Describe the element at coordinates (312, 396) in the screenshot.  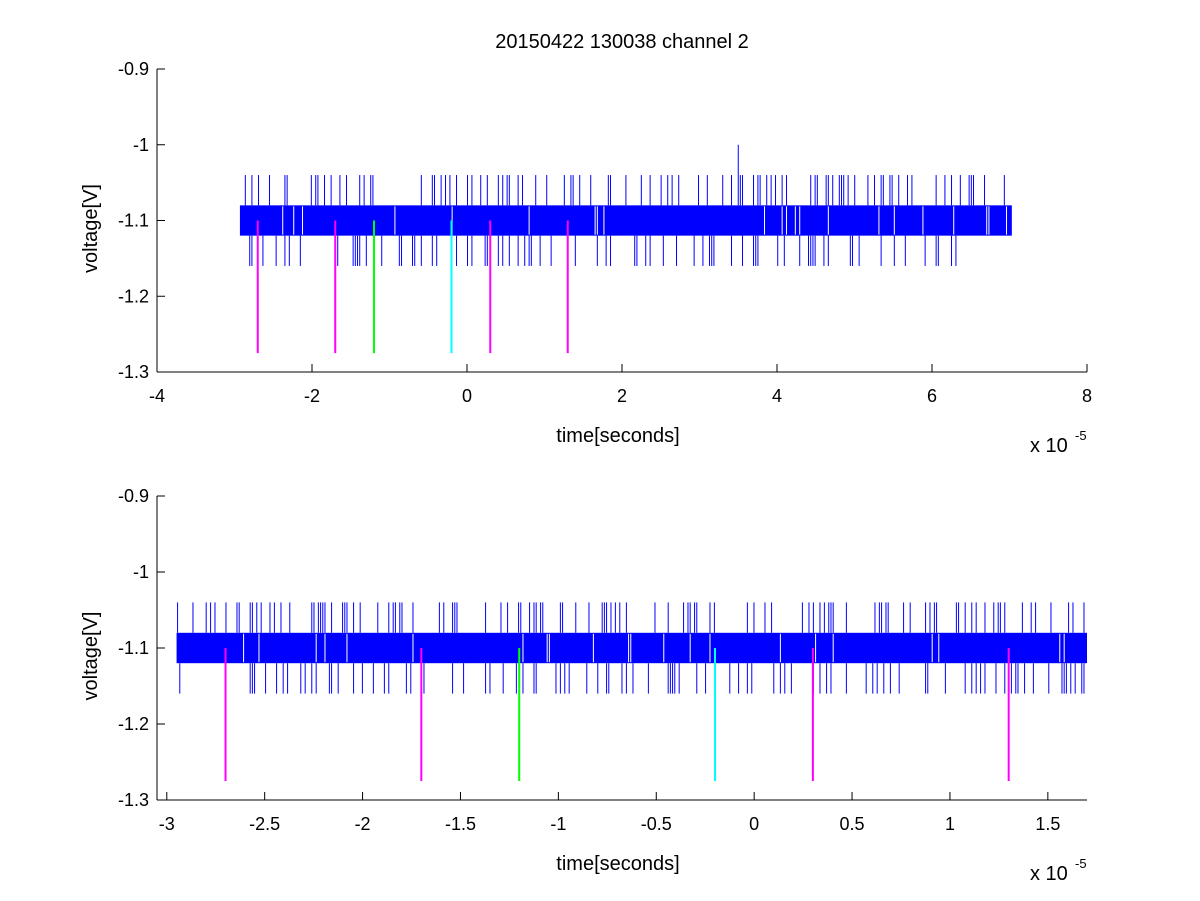
I see `axes-0-x-tick-label: -2` at that location.